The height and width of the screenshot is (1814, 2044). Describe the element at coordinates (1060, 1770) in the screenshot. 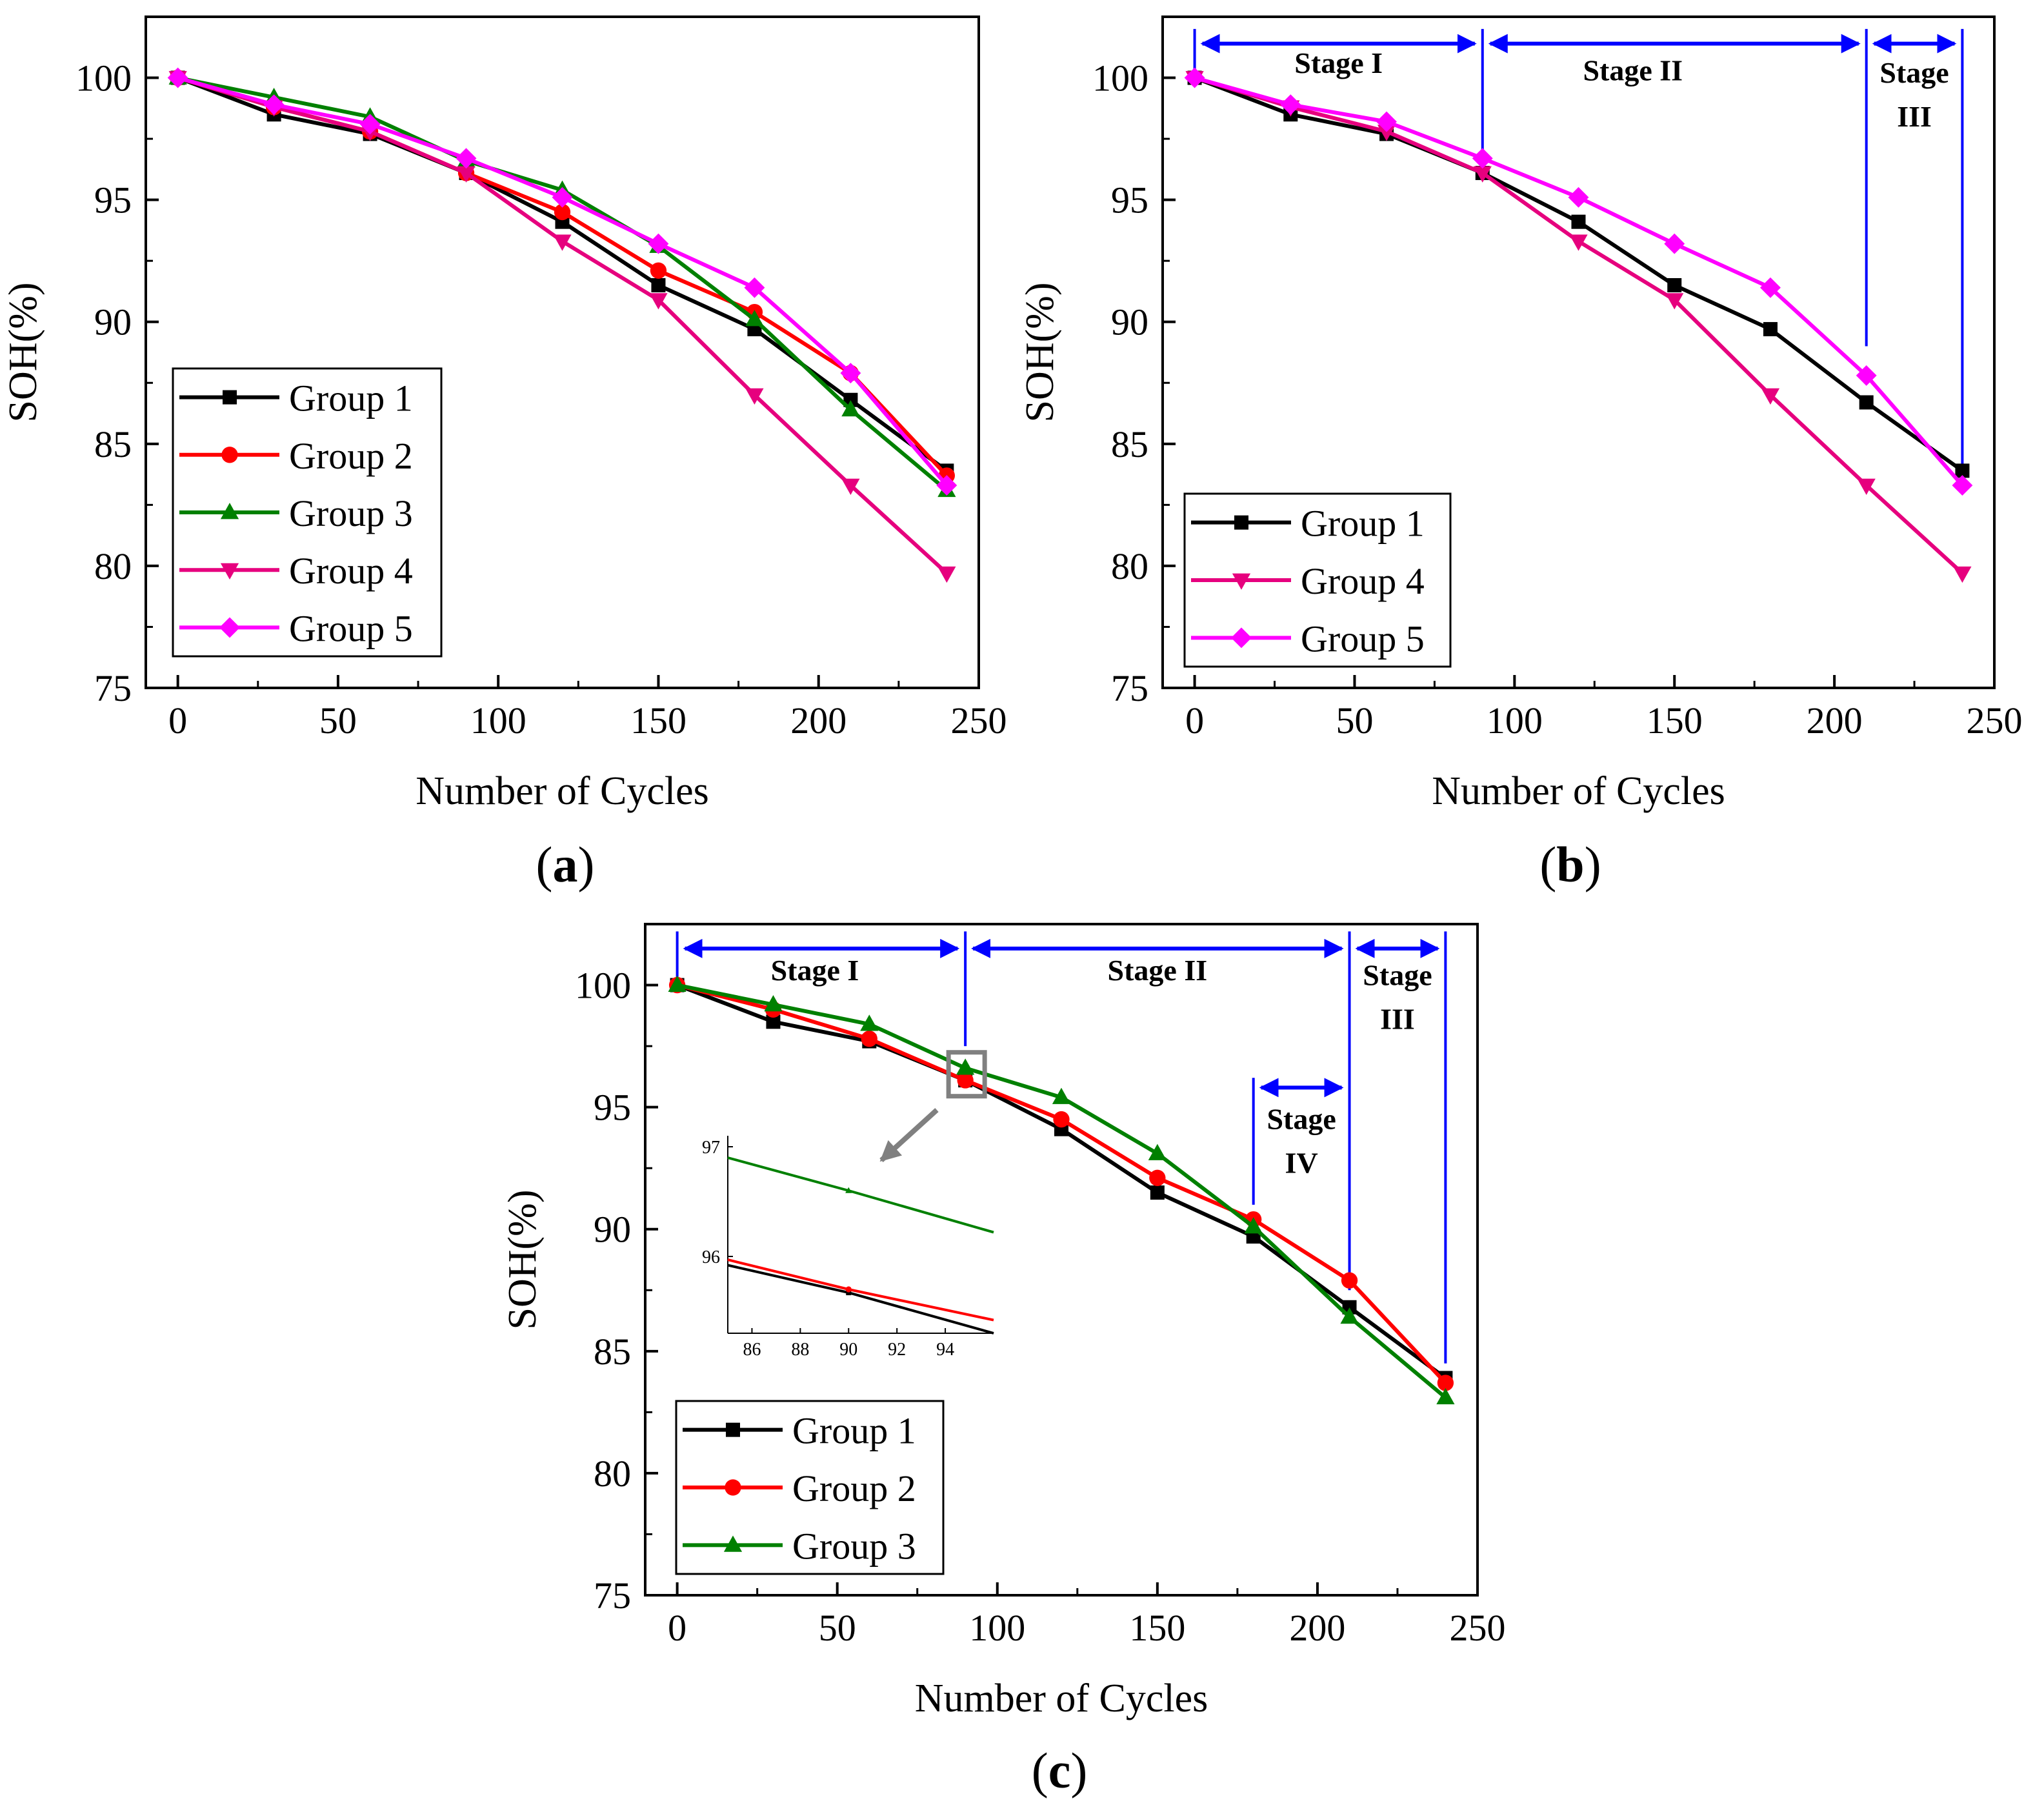

I see `panel-label-c: (c)` at that location.